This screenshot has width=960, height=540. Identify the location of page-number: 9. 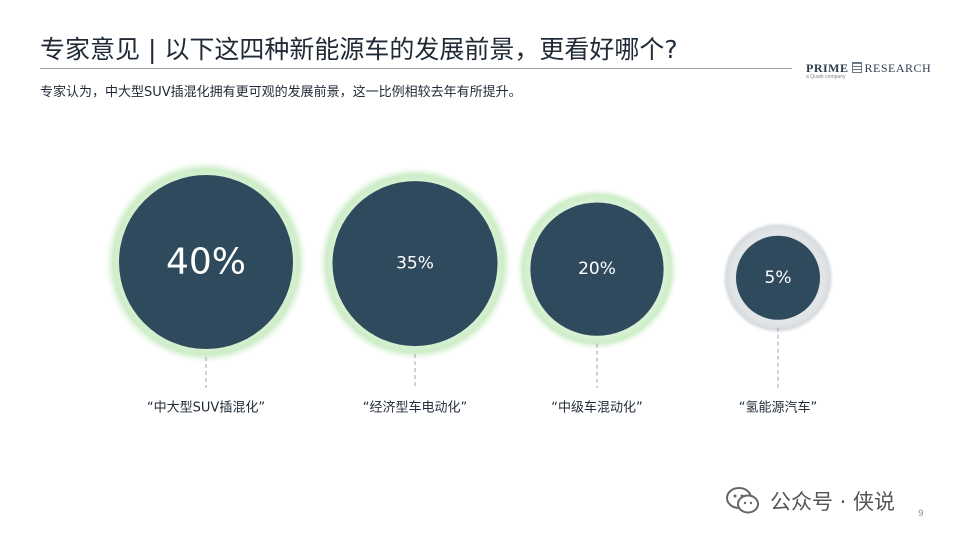
(921, 514).